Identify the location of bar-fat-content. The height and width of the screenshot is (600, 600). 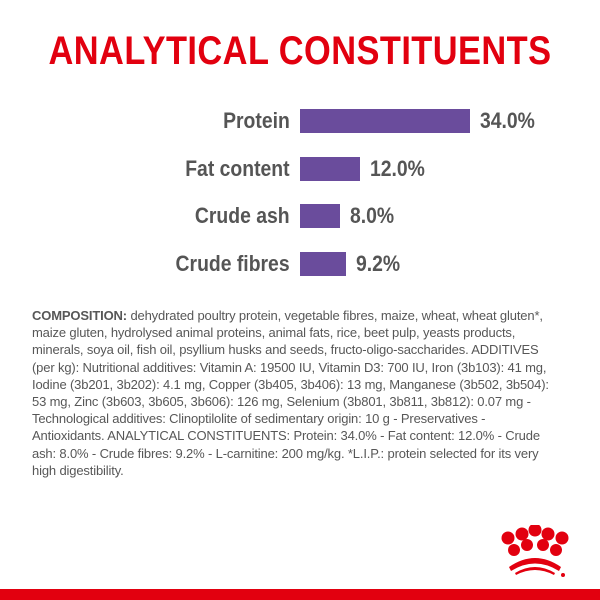
(330, 169).